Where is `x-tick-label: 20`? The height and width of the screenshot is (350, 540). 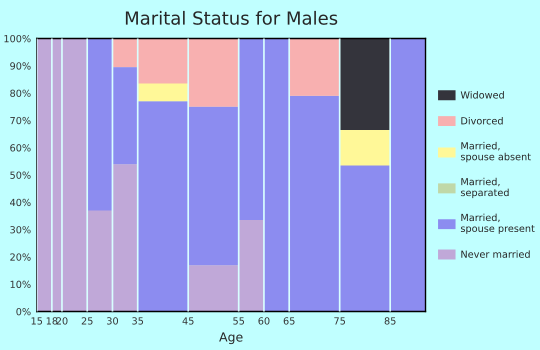
x-tick-label: 20 is located at coordinates (62, 321).